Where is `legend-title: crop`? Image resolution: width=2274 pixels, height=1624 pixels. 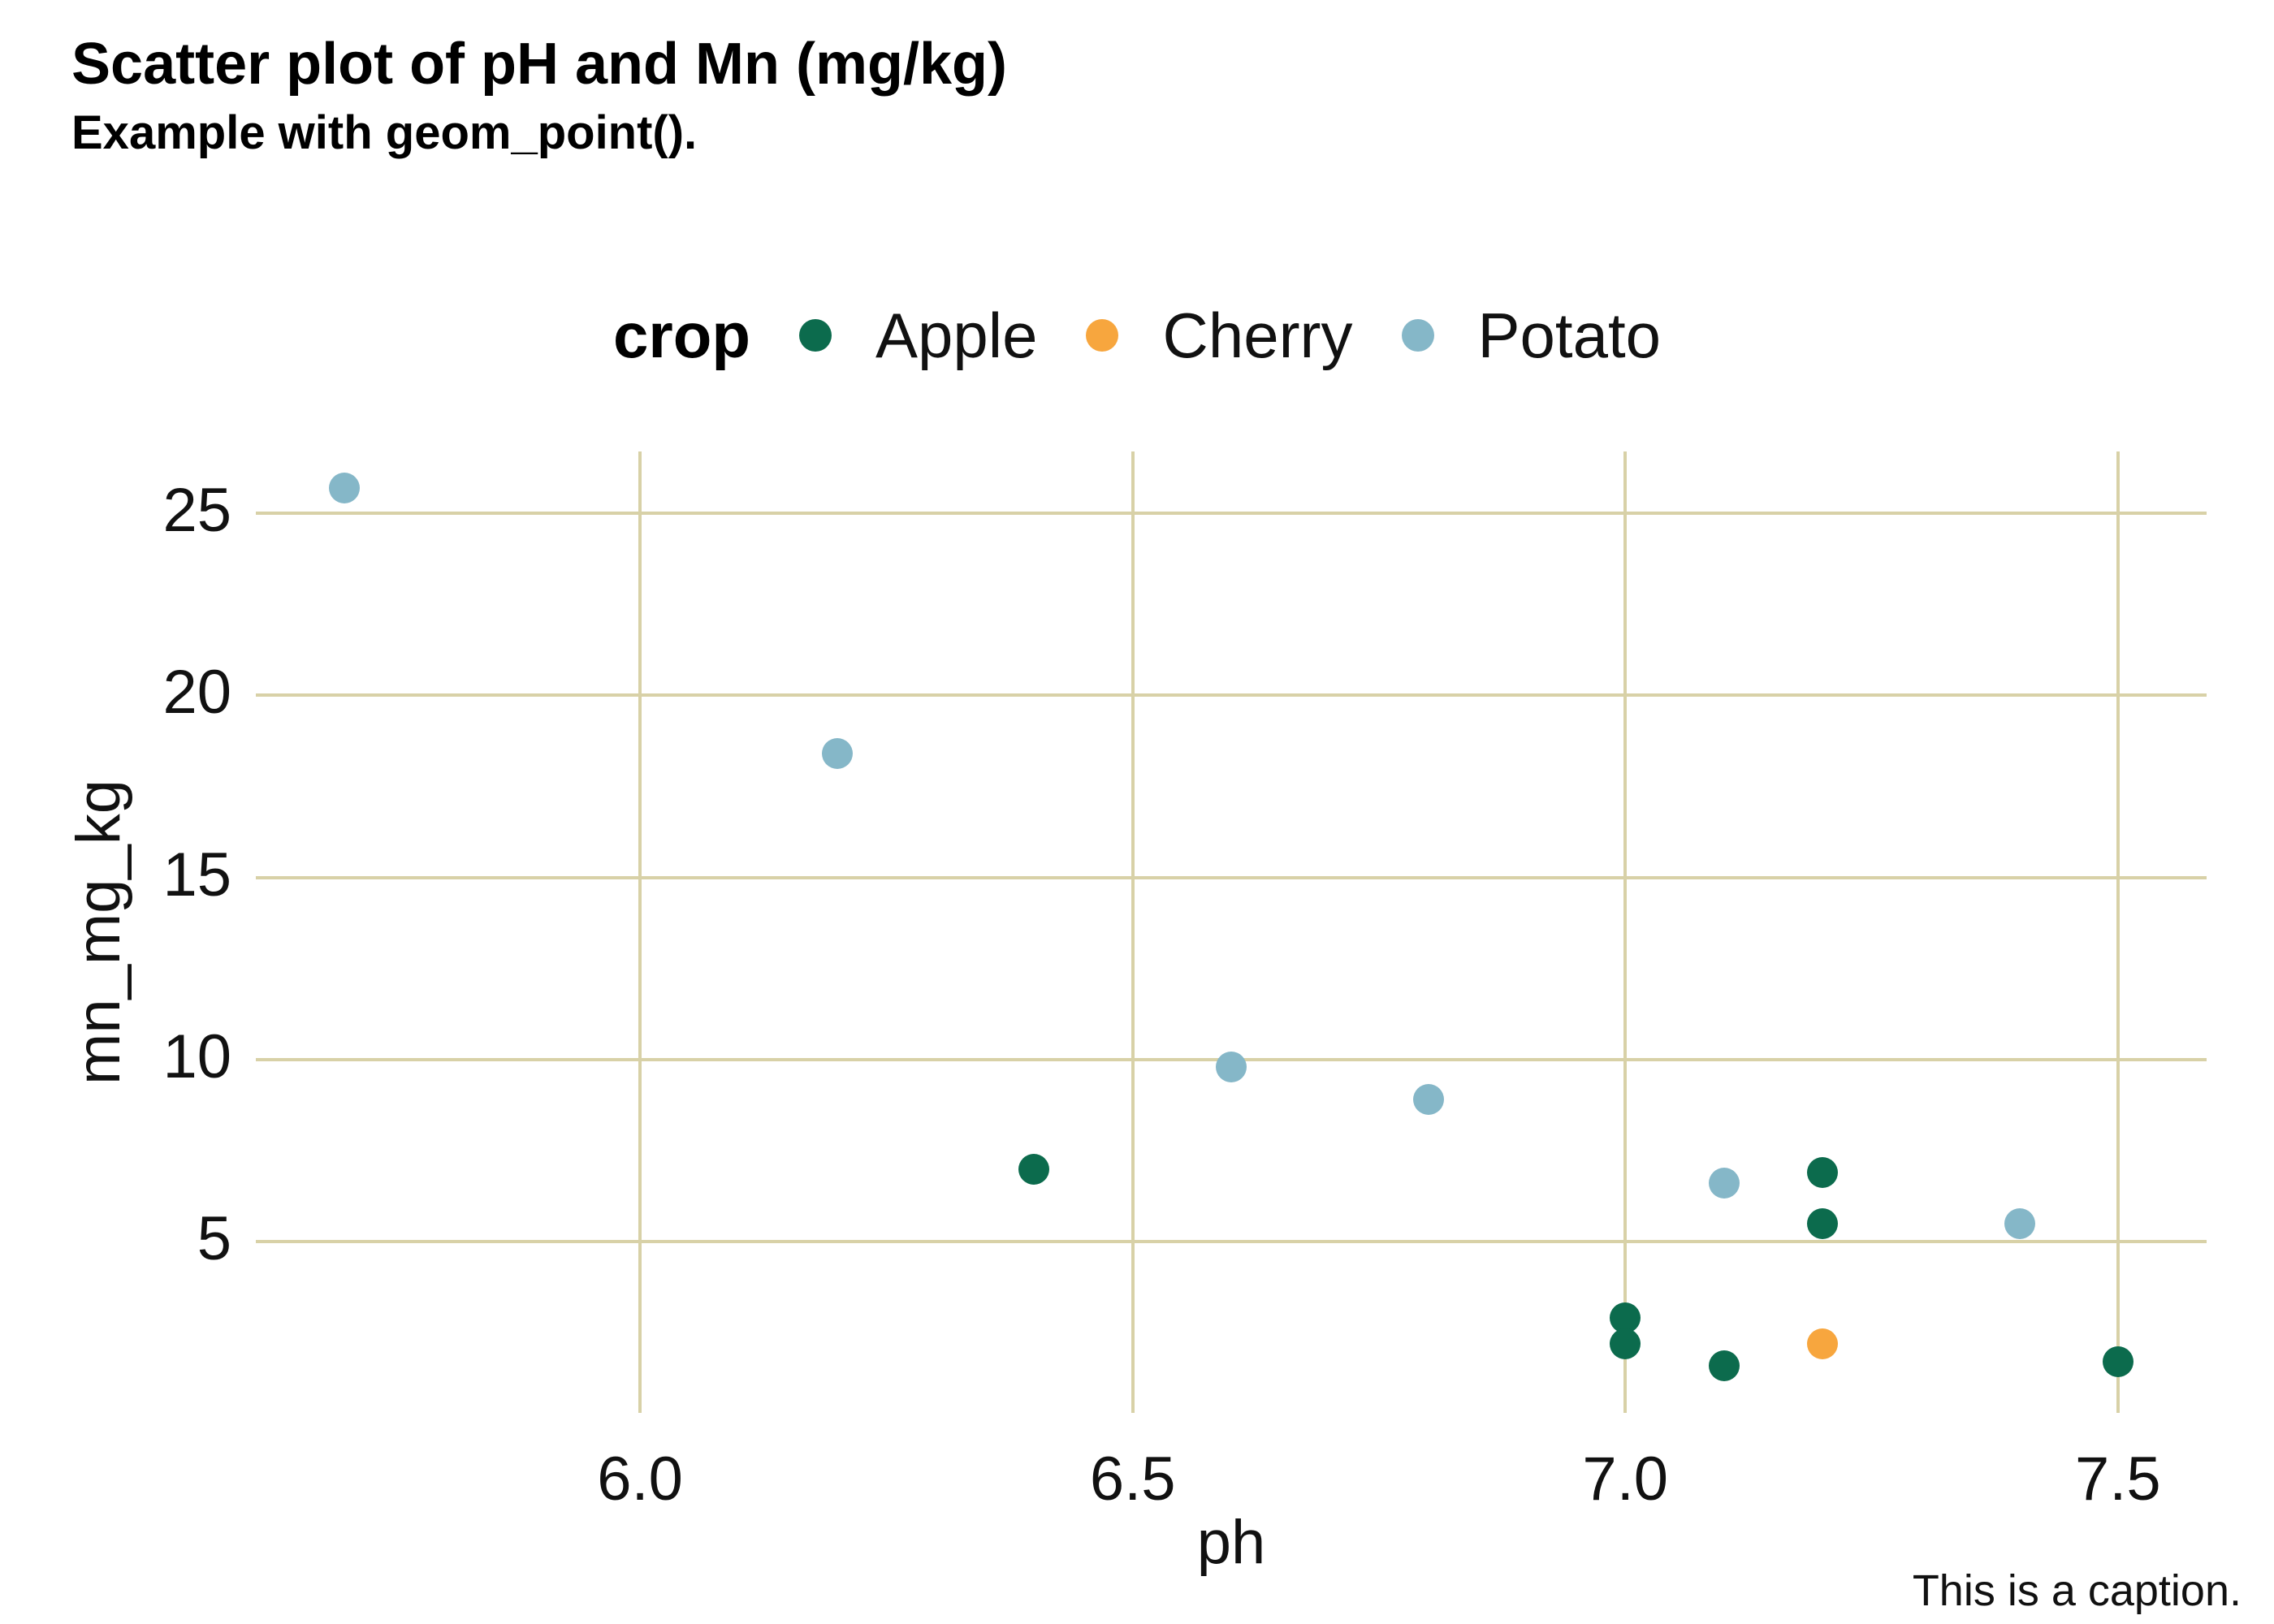 legend-title: crop is located at coordinates (681, 335).